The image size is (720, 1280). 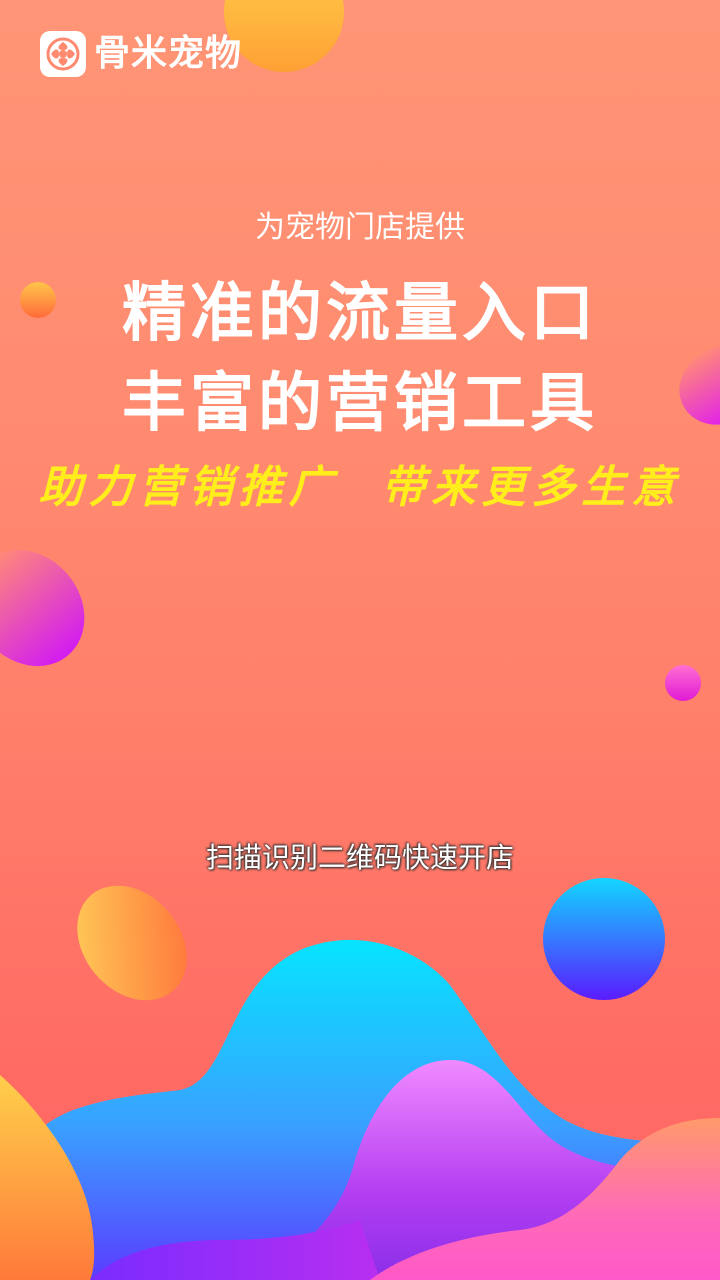 I want to click on pink-wave, so click(x=545, y=1199).